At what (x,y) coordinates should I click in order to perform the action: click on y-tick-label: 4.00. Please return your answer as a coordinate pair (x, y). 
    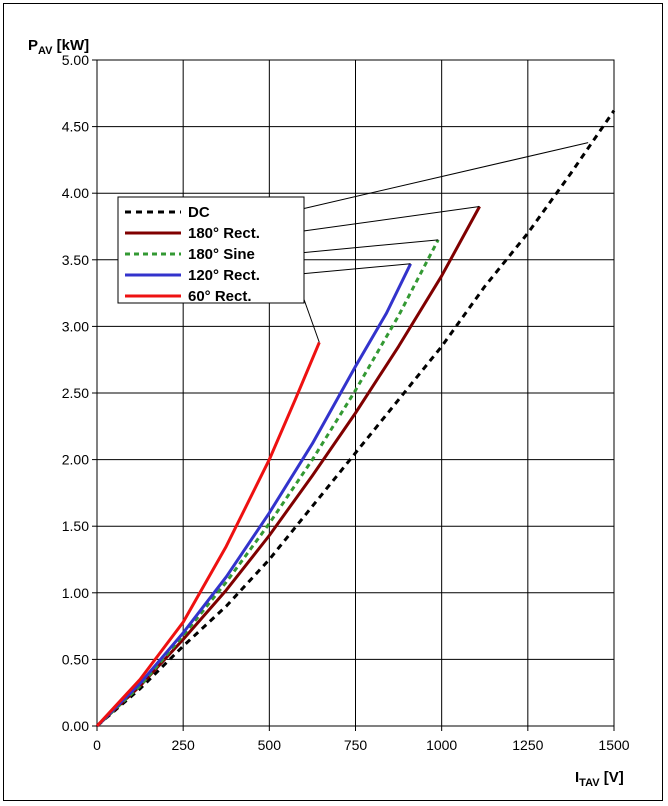
    Looking at the image, I should click on (75, 193).